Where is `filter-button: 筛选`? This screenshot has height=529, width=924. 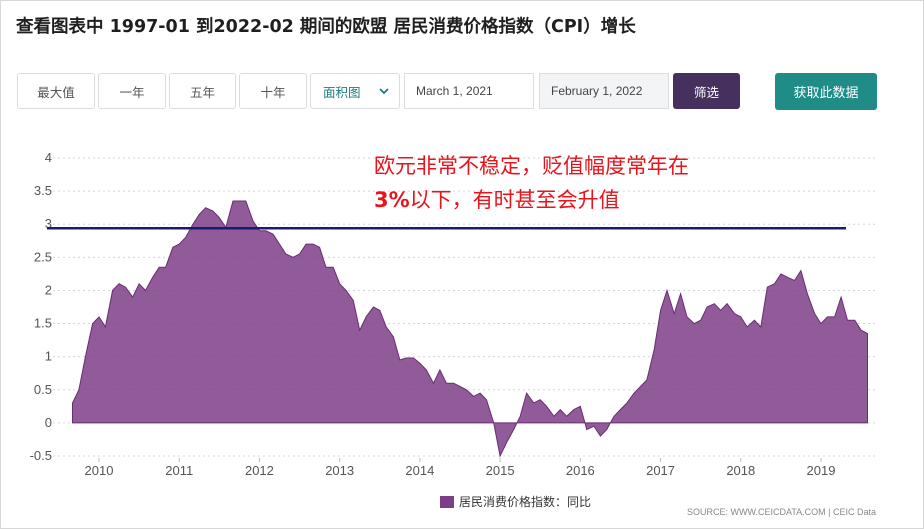 filter-button: 筛选 is located at coordinates (706, 91).